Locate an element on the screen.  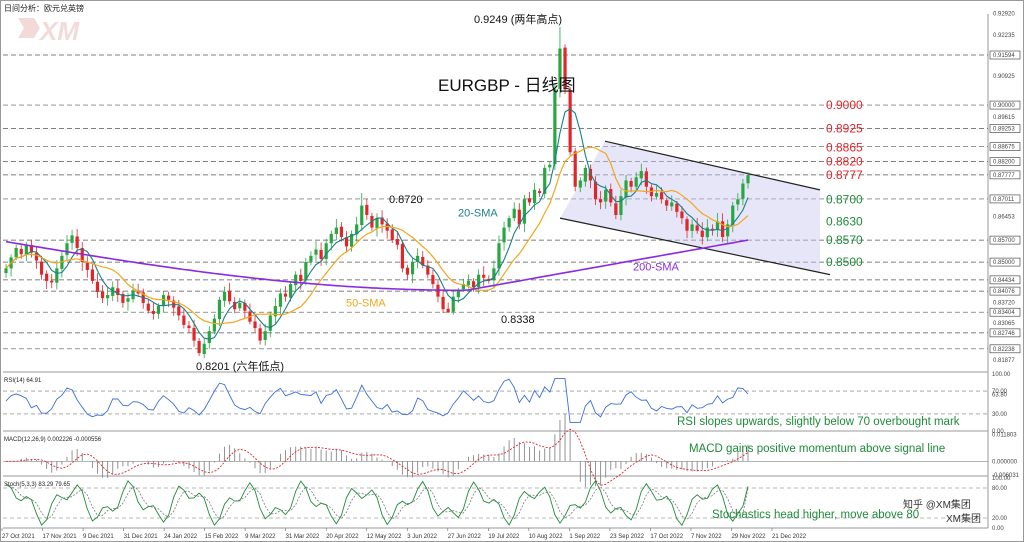
price-tick-label: 0.88200 is located at coordinates (1004, 163).